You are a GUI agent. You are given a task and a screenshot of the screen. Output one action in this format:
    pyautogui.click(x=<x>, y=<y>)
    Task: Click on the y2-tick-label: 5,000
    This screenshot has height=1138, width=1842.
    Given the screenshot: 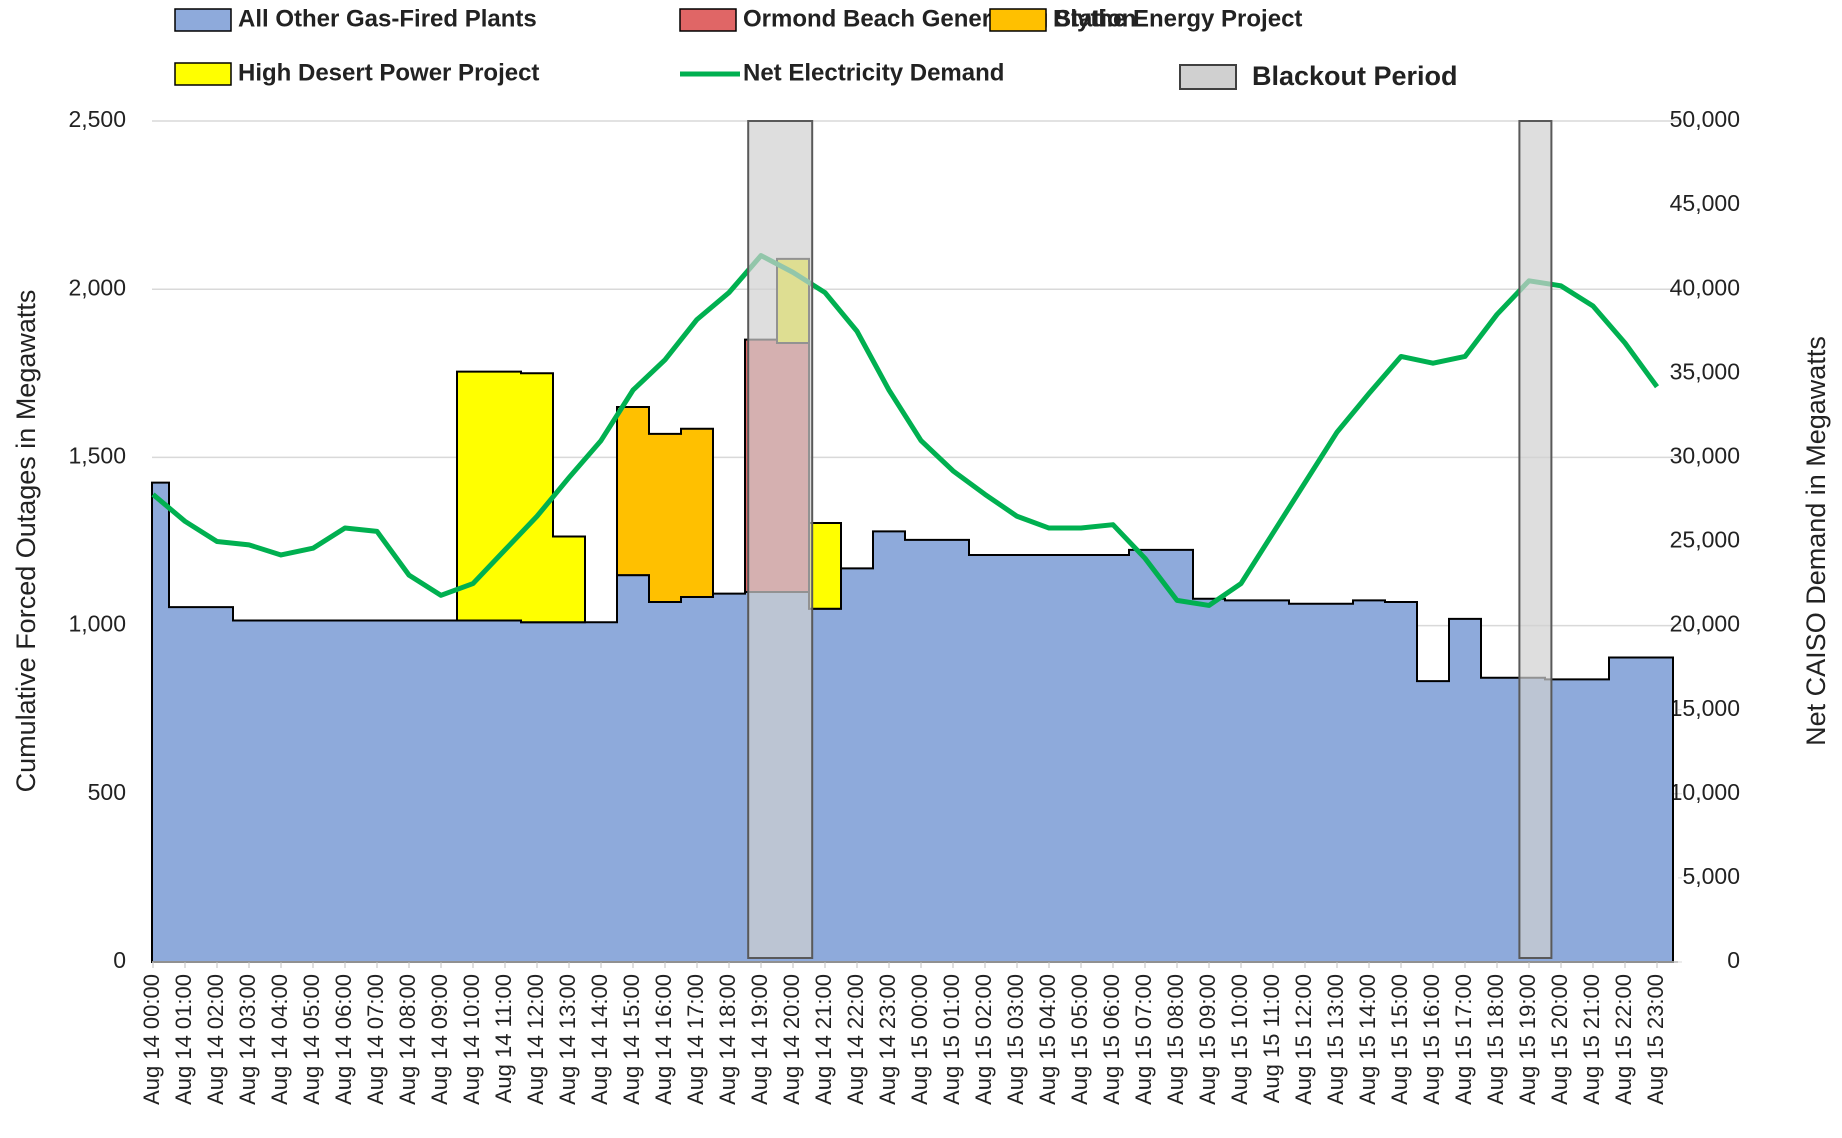 What is the action you would take?
    pyautogui.click(x=1711, y=876)
    